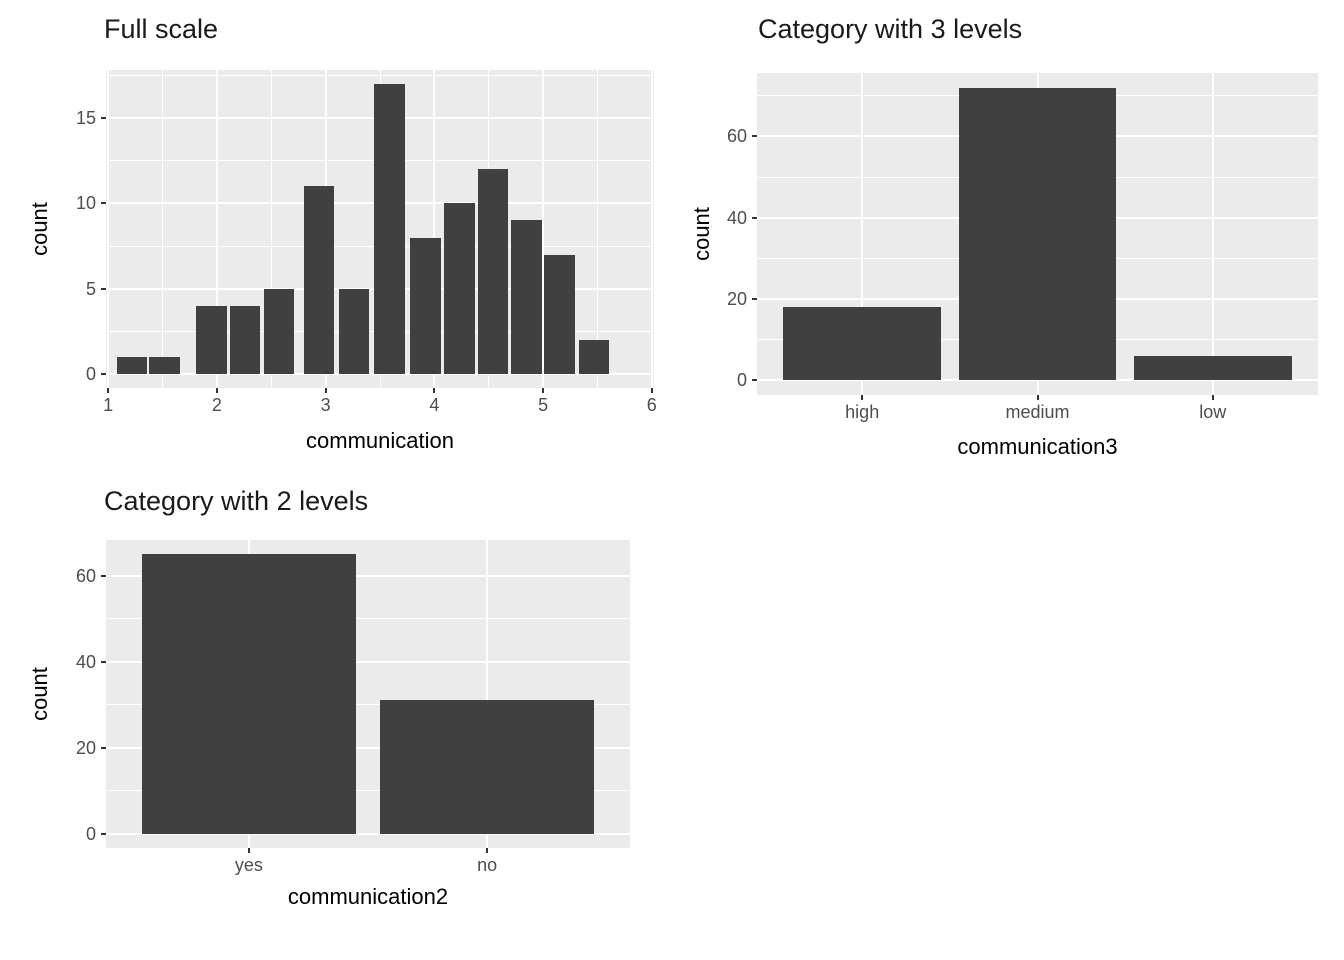  I want to click on y-tick-label: 15, so click(85, 118).